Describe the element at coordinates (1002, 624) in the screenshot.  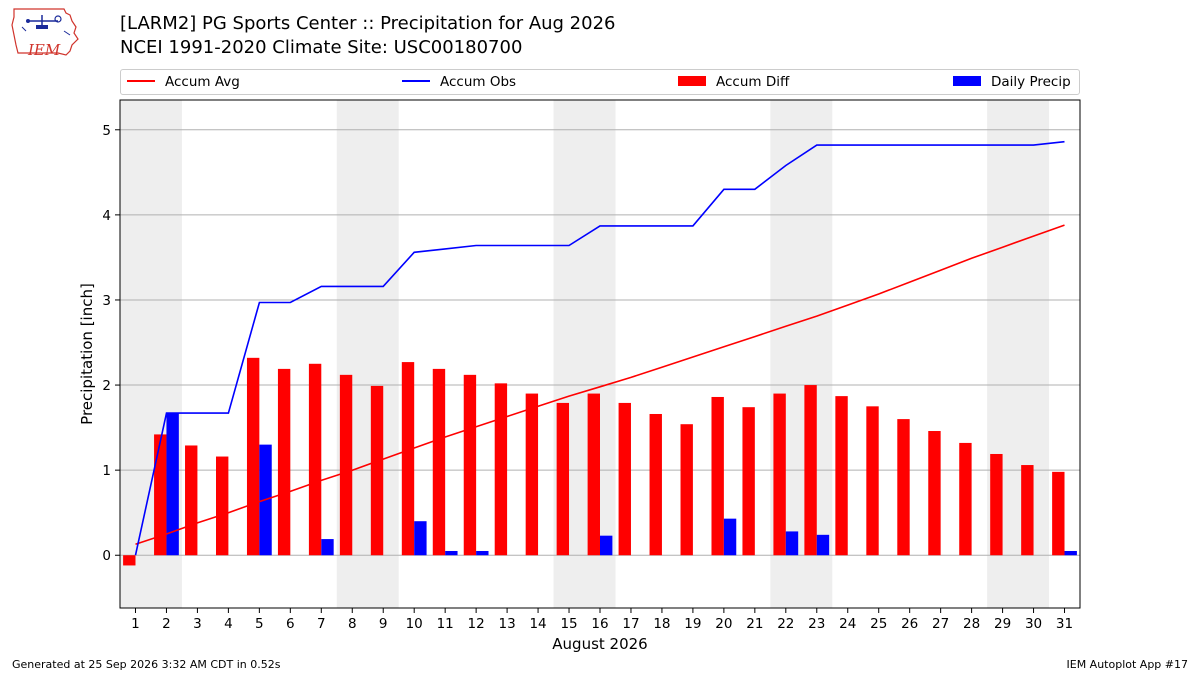
I see `x-tick-label: 29` at that location.